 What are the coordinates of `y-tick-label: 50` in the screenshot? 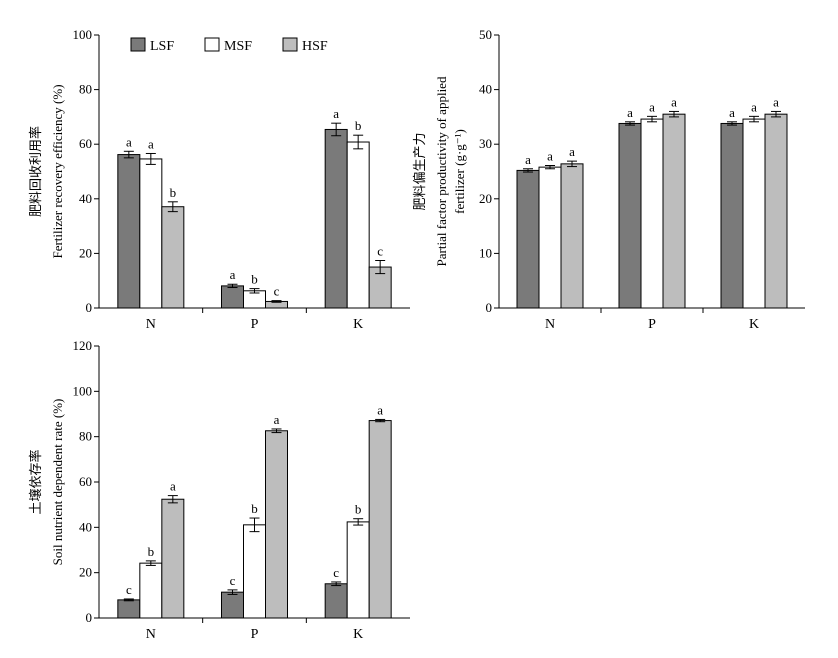 It's located at (485, 34).